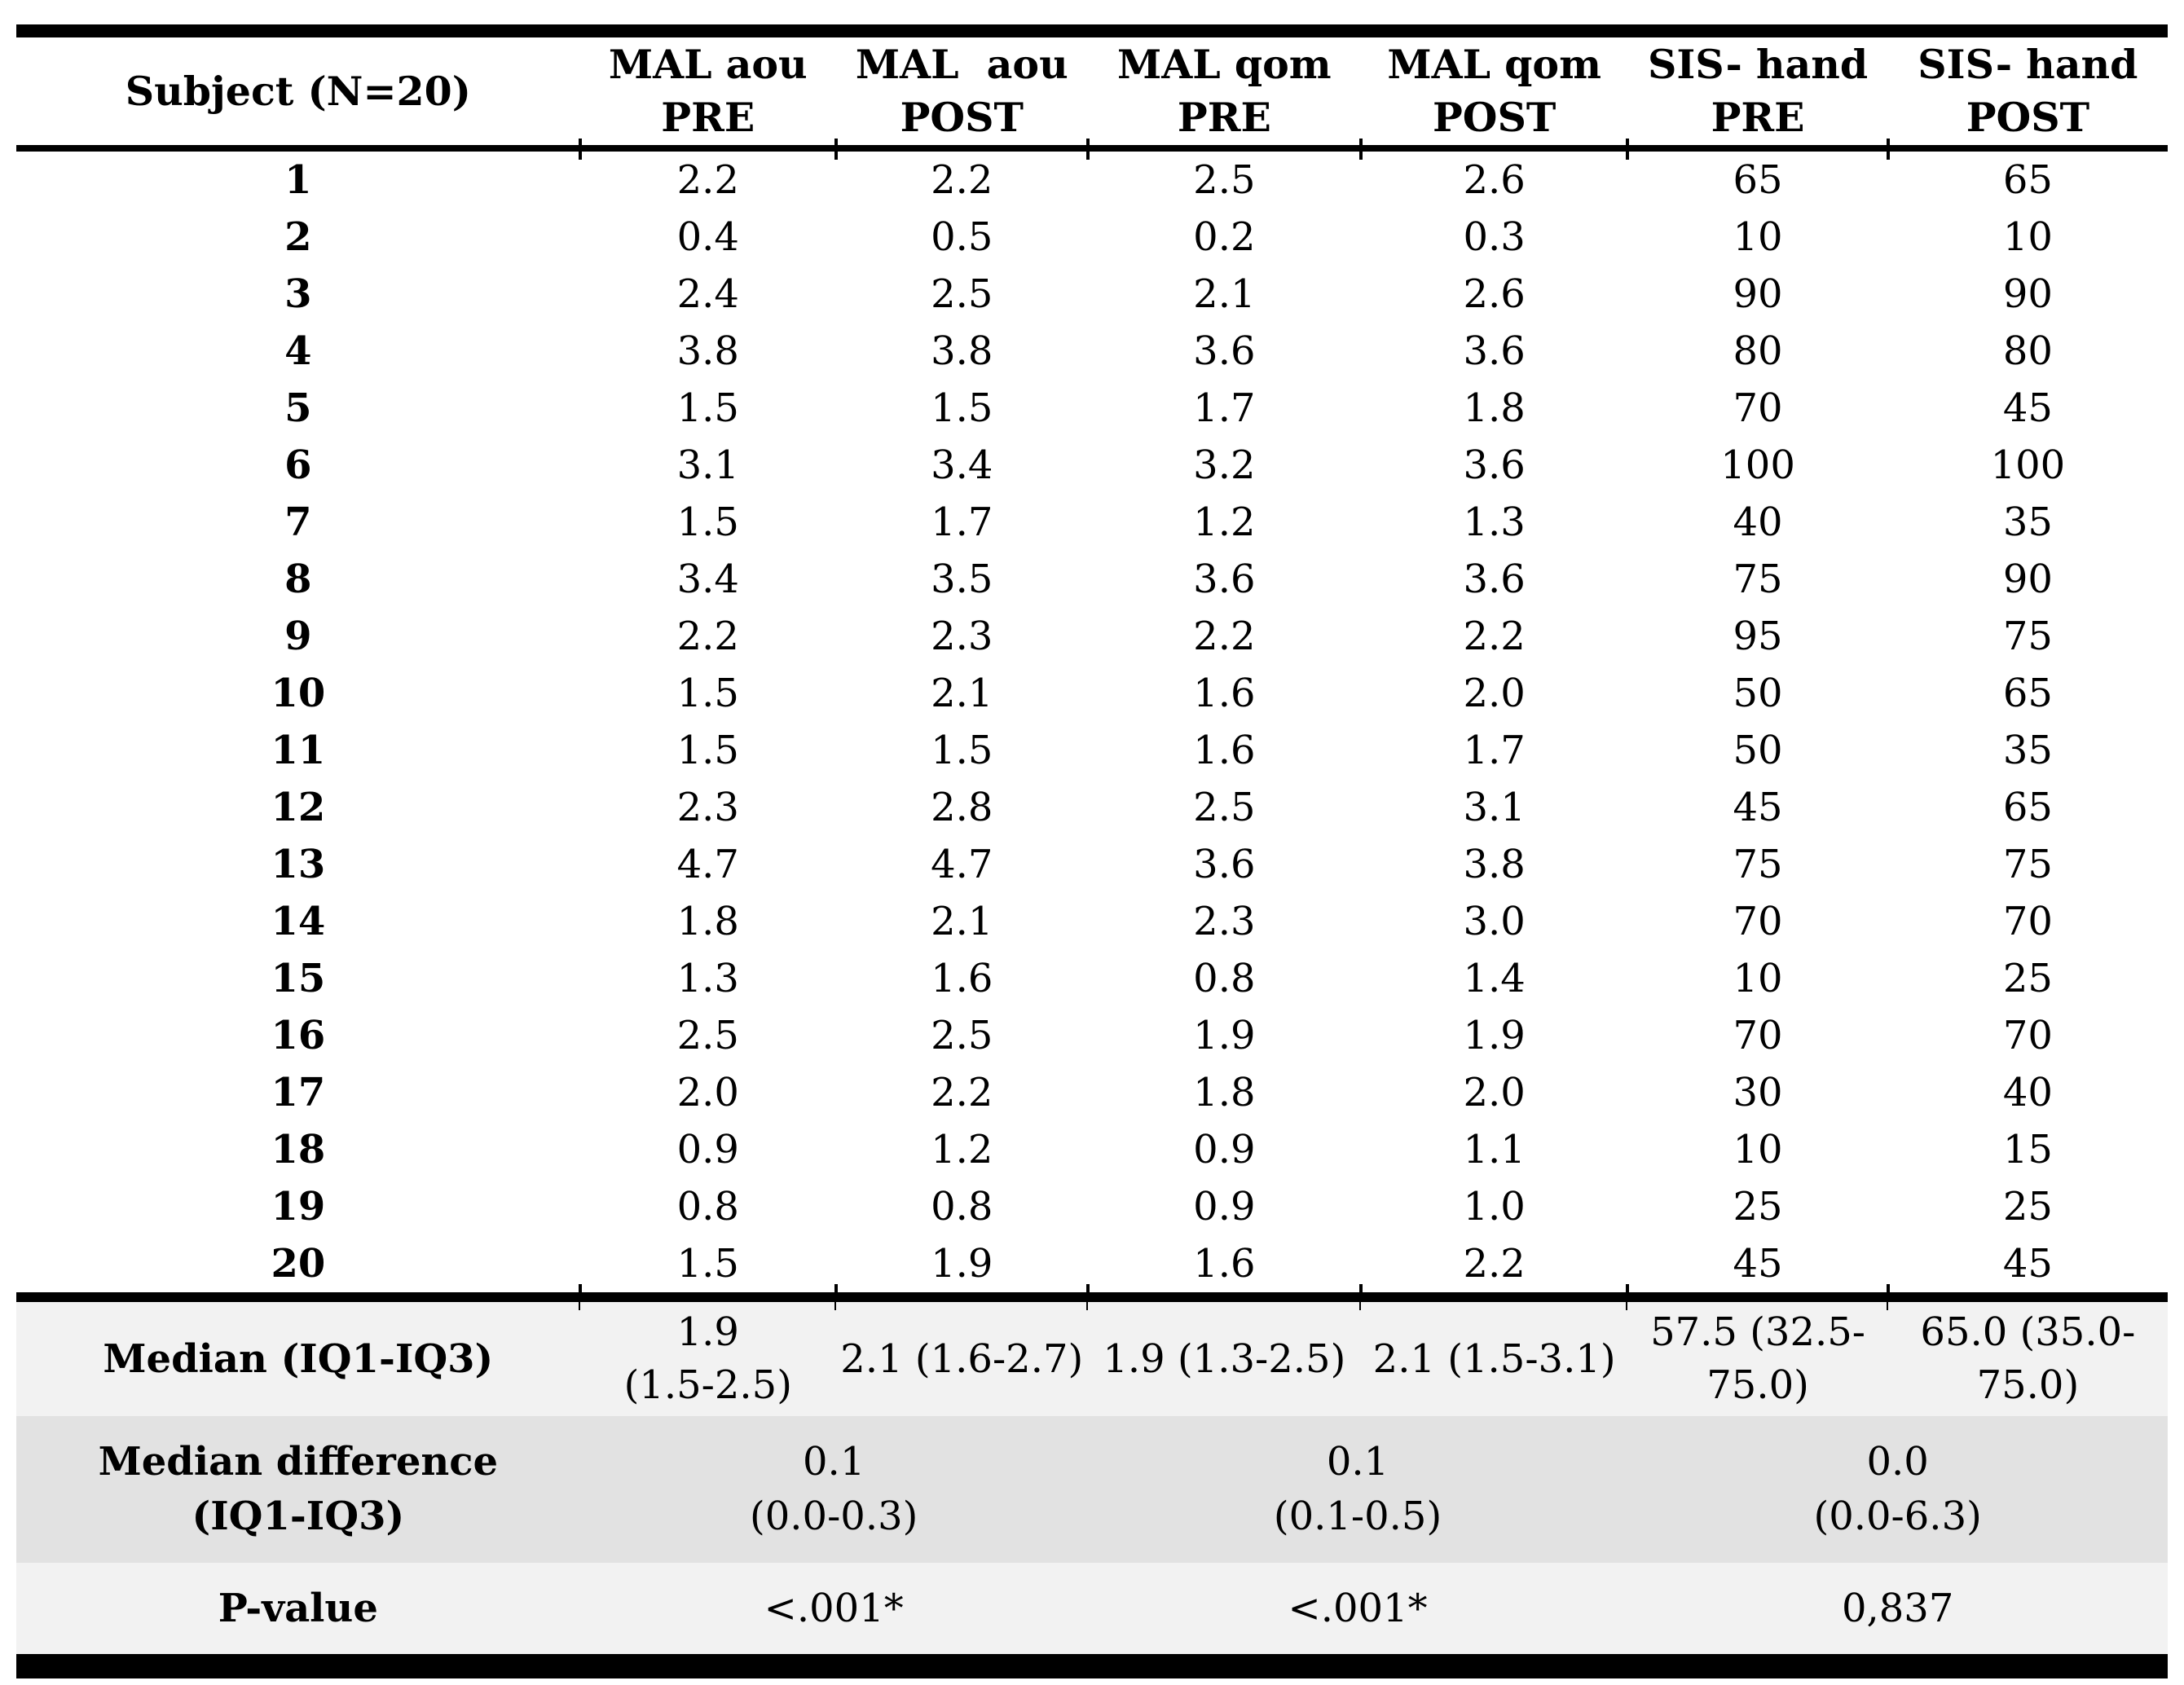  Describe the element at coordinates (1092, 1092) in the screenshot. I see `table-row: 17 2.0 2.2 1.8 2.0 30 40` at that location.